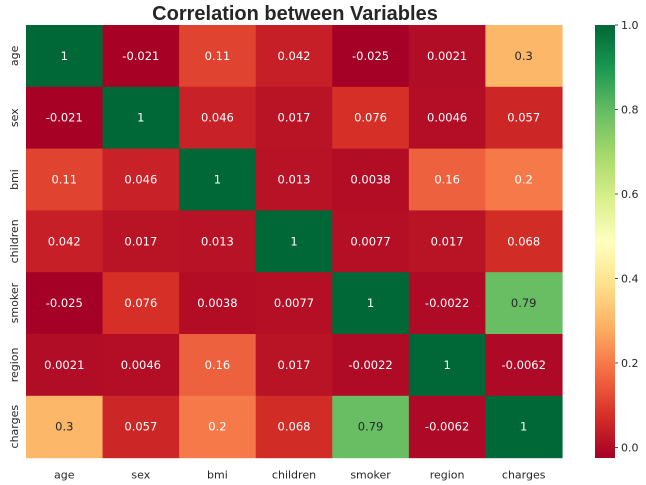 This screenshot has height=485, width=646. What do you see at coordinates (605, 241) in the screenshot?
I see `colorbar-gradient` at bounding box center [605, 241].